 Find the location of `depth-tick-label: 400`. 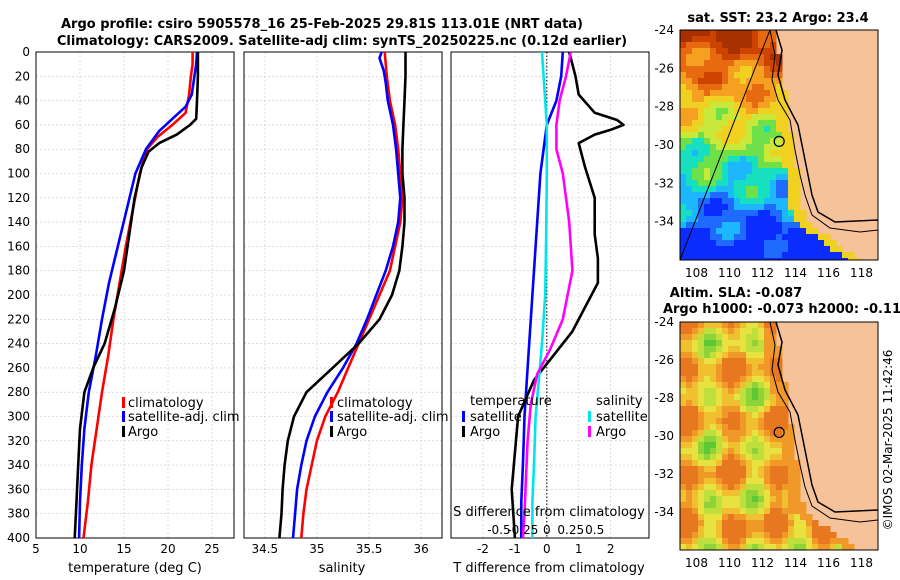

depth-tick-label: 400 is located at coordinates (18, 538).